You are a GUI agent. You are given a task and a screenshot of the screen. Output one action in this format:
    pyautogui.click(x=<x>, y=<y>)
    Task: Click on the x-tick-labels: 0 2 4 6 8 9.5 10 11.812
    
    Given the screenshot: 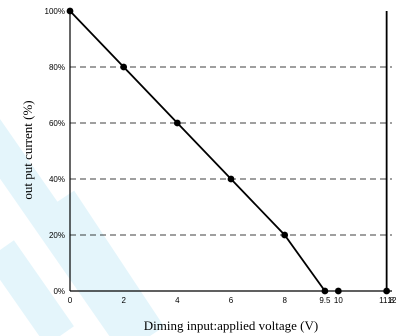 What is the action you would take?
    pyautogui.click(x=232, y=300)
    